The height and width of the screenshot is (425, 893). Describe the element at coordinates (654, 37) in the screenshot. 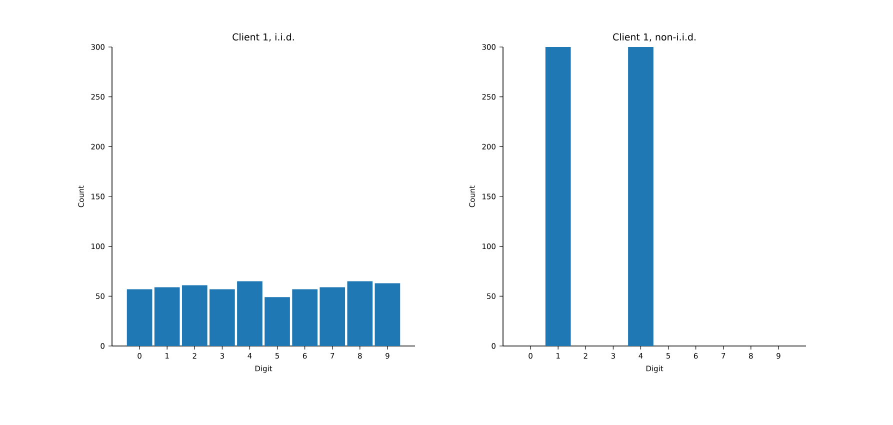

I see `chart-title: Client 1, non-i.i.d.` at that location.